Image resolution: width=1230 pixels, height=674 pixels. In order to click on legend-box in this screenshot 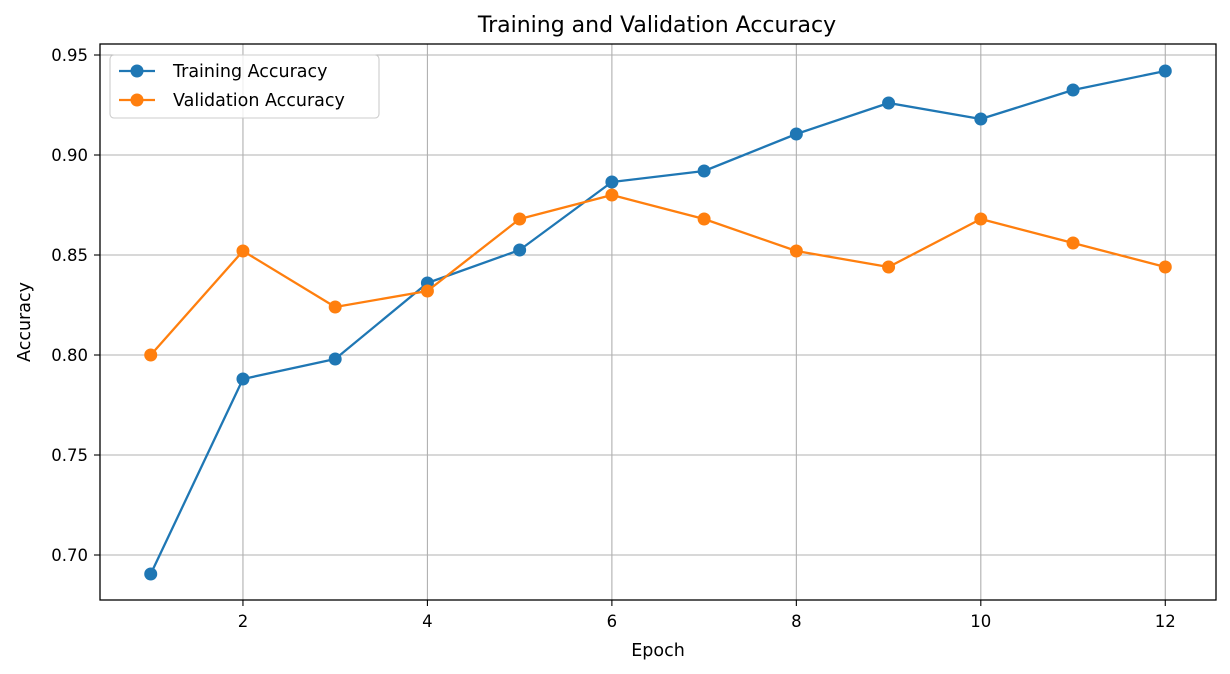, I will do `click(244, 86)`.